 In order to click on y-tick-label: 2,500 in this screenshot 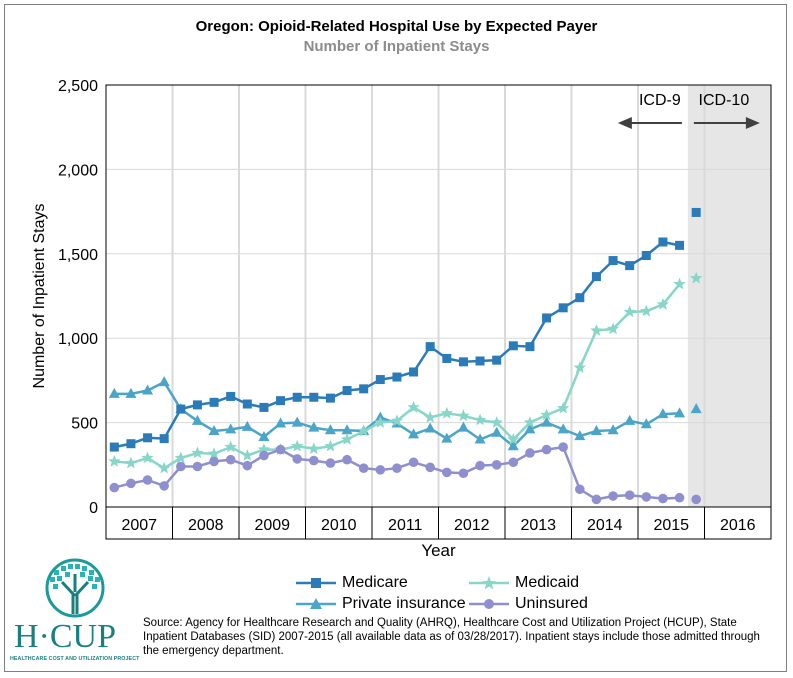, I will do `click(78, 86)`.